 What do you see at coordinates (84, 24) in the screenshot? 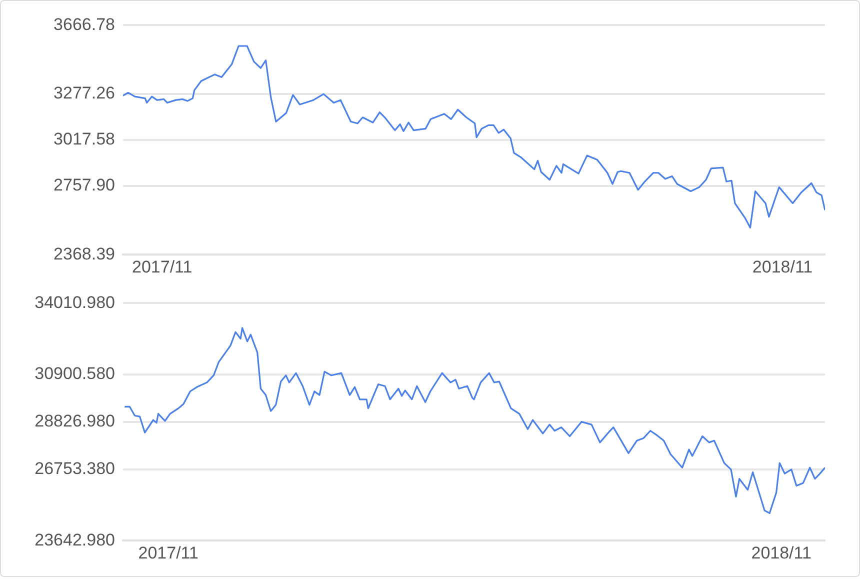
I see `y-tick-label: 3666.78` at bounding box center [84, 24].